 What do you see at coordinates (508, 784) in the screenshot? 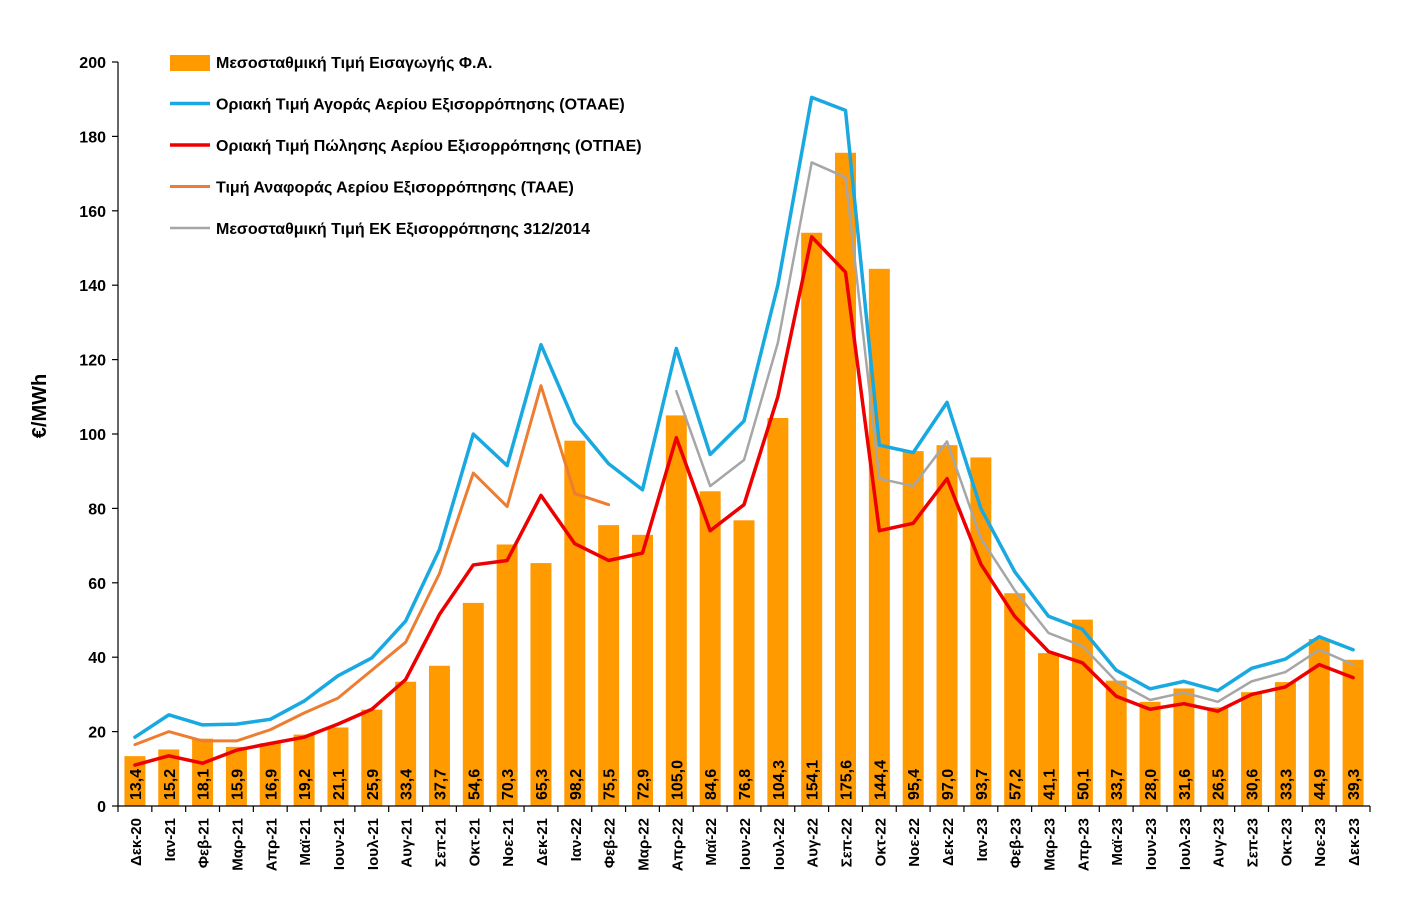
I see `data-label: 70,3` at bounding box center [508, 784].